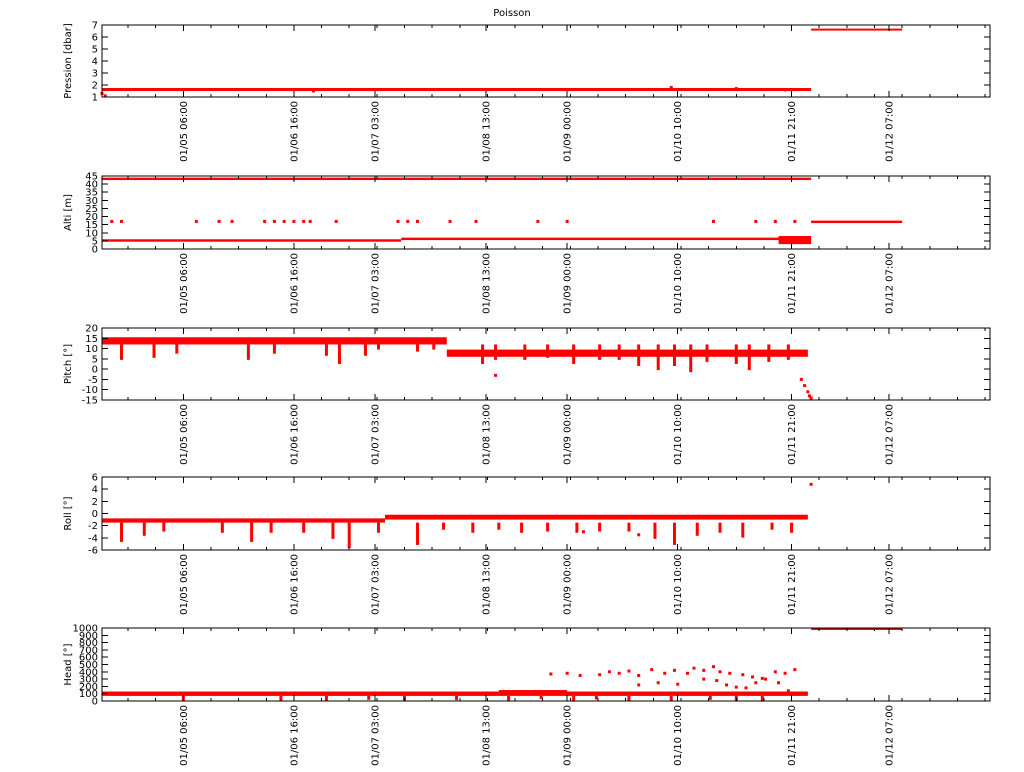 The image size is (1024, 772). I want to click on y-tick-label: 3, so click(95, 74).